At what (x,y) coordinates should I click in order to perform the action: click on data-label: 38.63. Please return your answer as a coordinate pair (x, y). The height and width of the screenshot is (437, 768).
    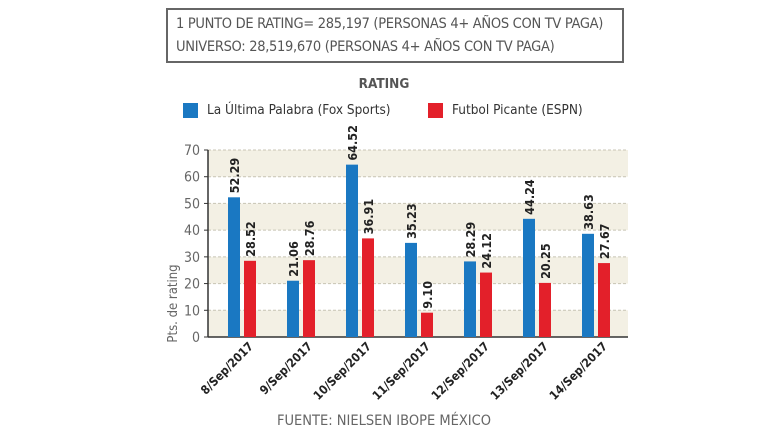
    Looking at the image, I should click on (588, 212).